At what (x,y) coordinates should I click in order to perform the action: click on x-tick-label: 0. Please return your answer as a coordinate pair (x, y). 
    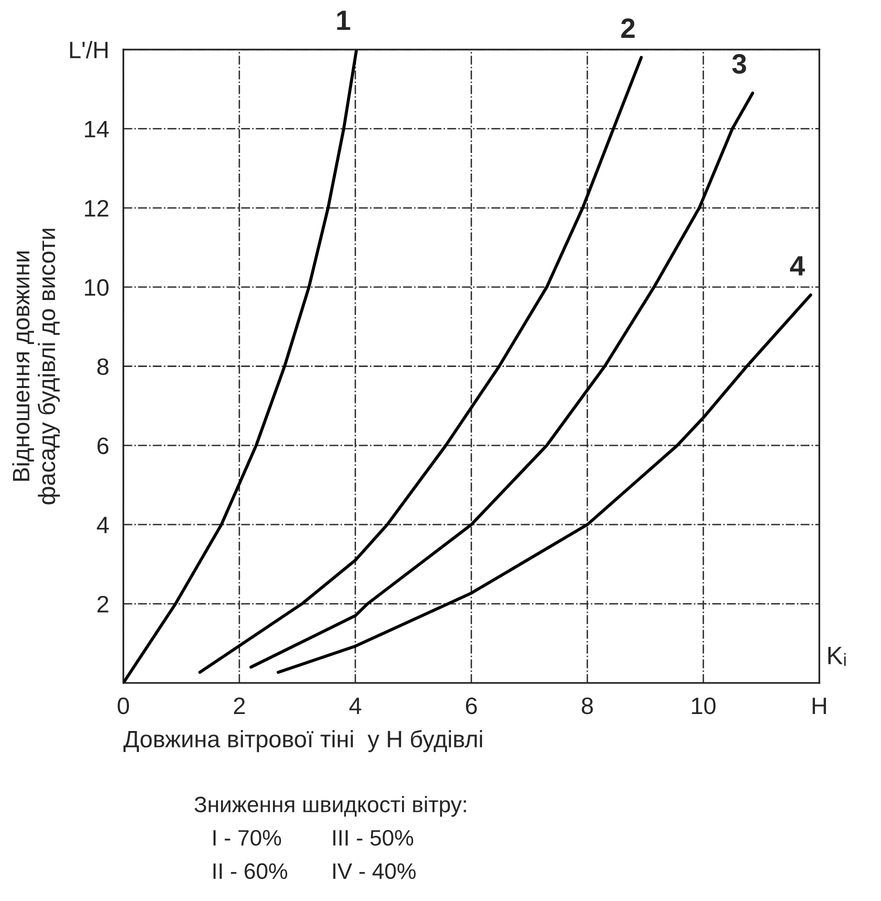
    Looking at the image, I should click on (123, 705).